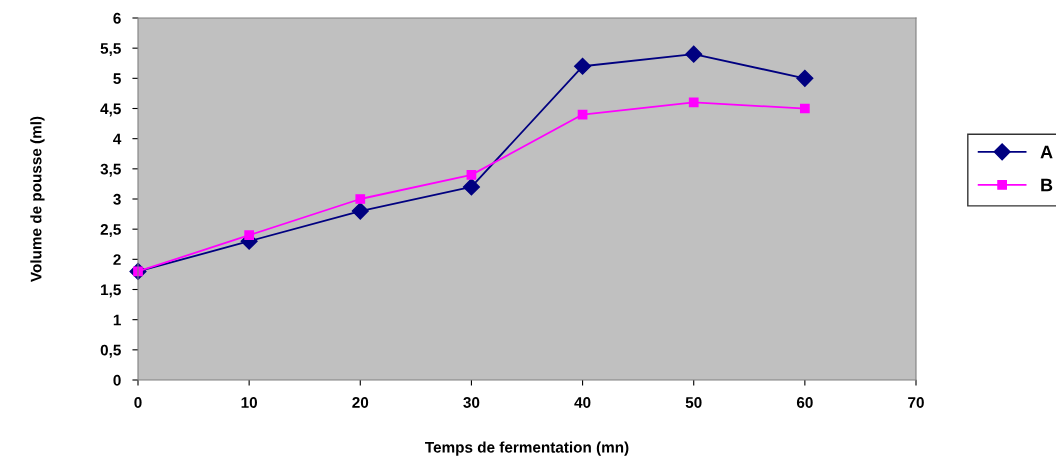 The height and width of the screenshot is (474, 1056). Describe the element at coordinates (37, 199) in the screenshot. I see `y-axis-title: Volume de pousse (ml)` at that location.